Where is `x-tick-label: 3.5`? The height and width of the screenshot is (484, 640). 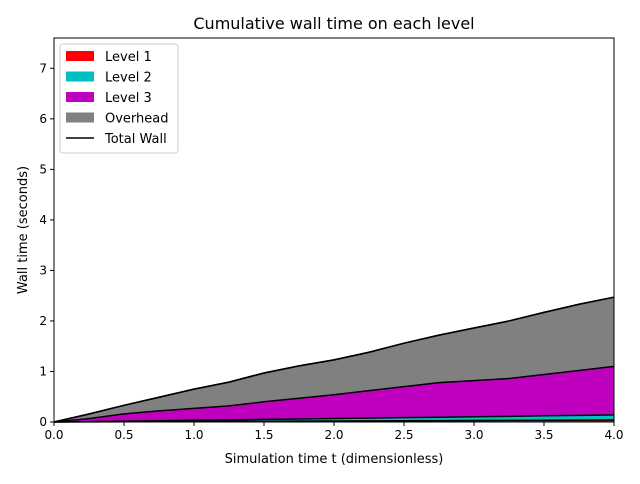
x-tick-label: 3.5 is located at coordinates (543, 435).